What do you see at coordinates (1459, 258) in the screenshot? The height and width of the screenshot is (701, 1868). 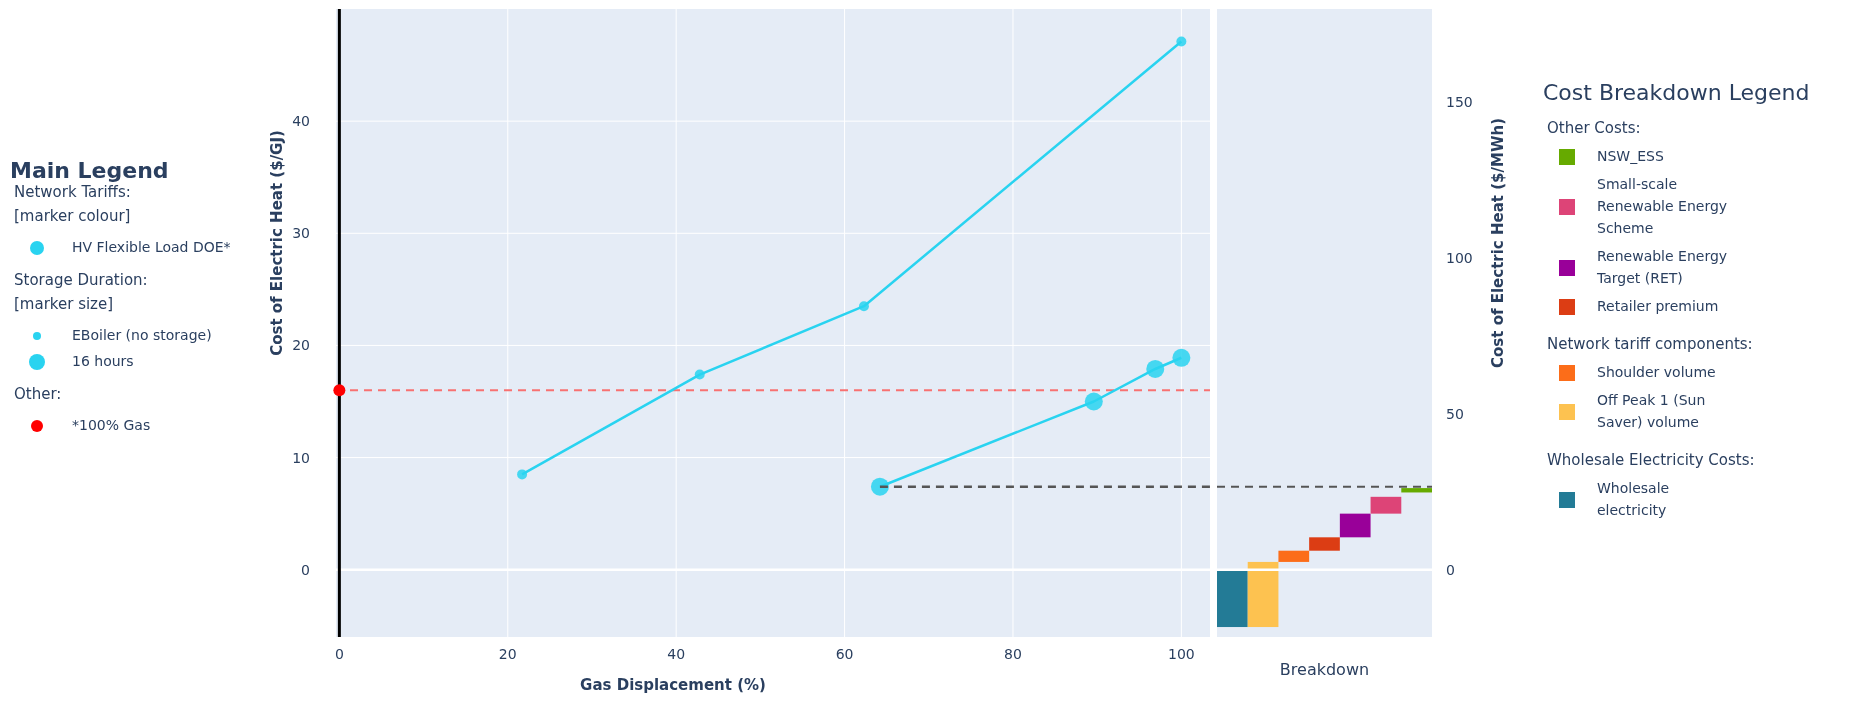 I see `y-tick-label: 100` at bounding box center [1459, 258].